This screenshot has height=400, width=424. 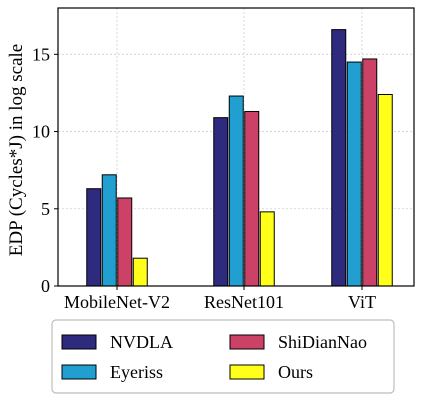 I want to click on bar-shidiannao-vit, so click(x=370, y=172).